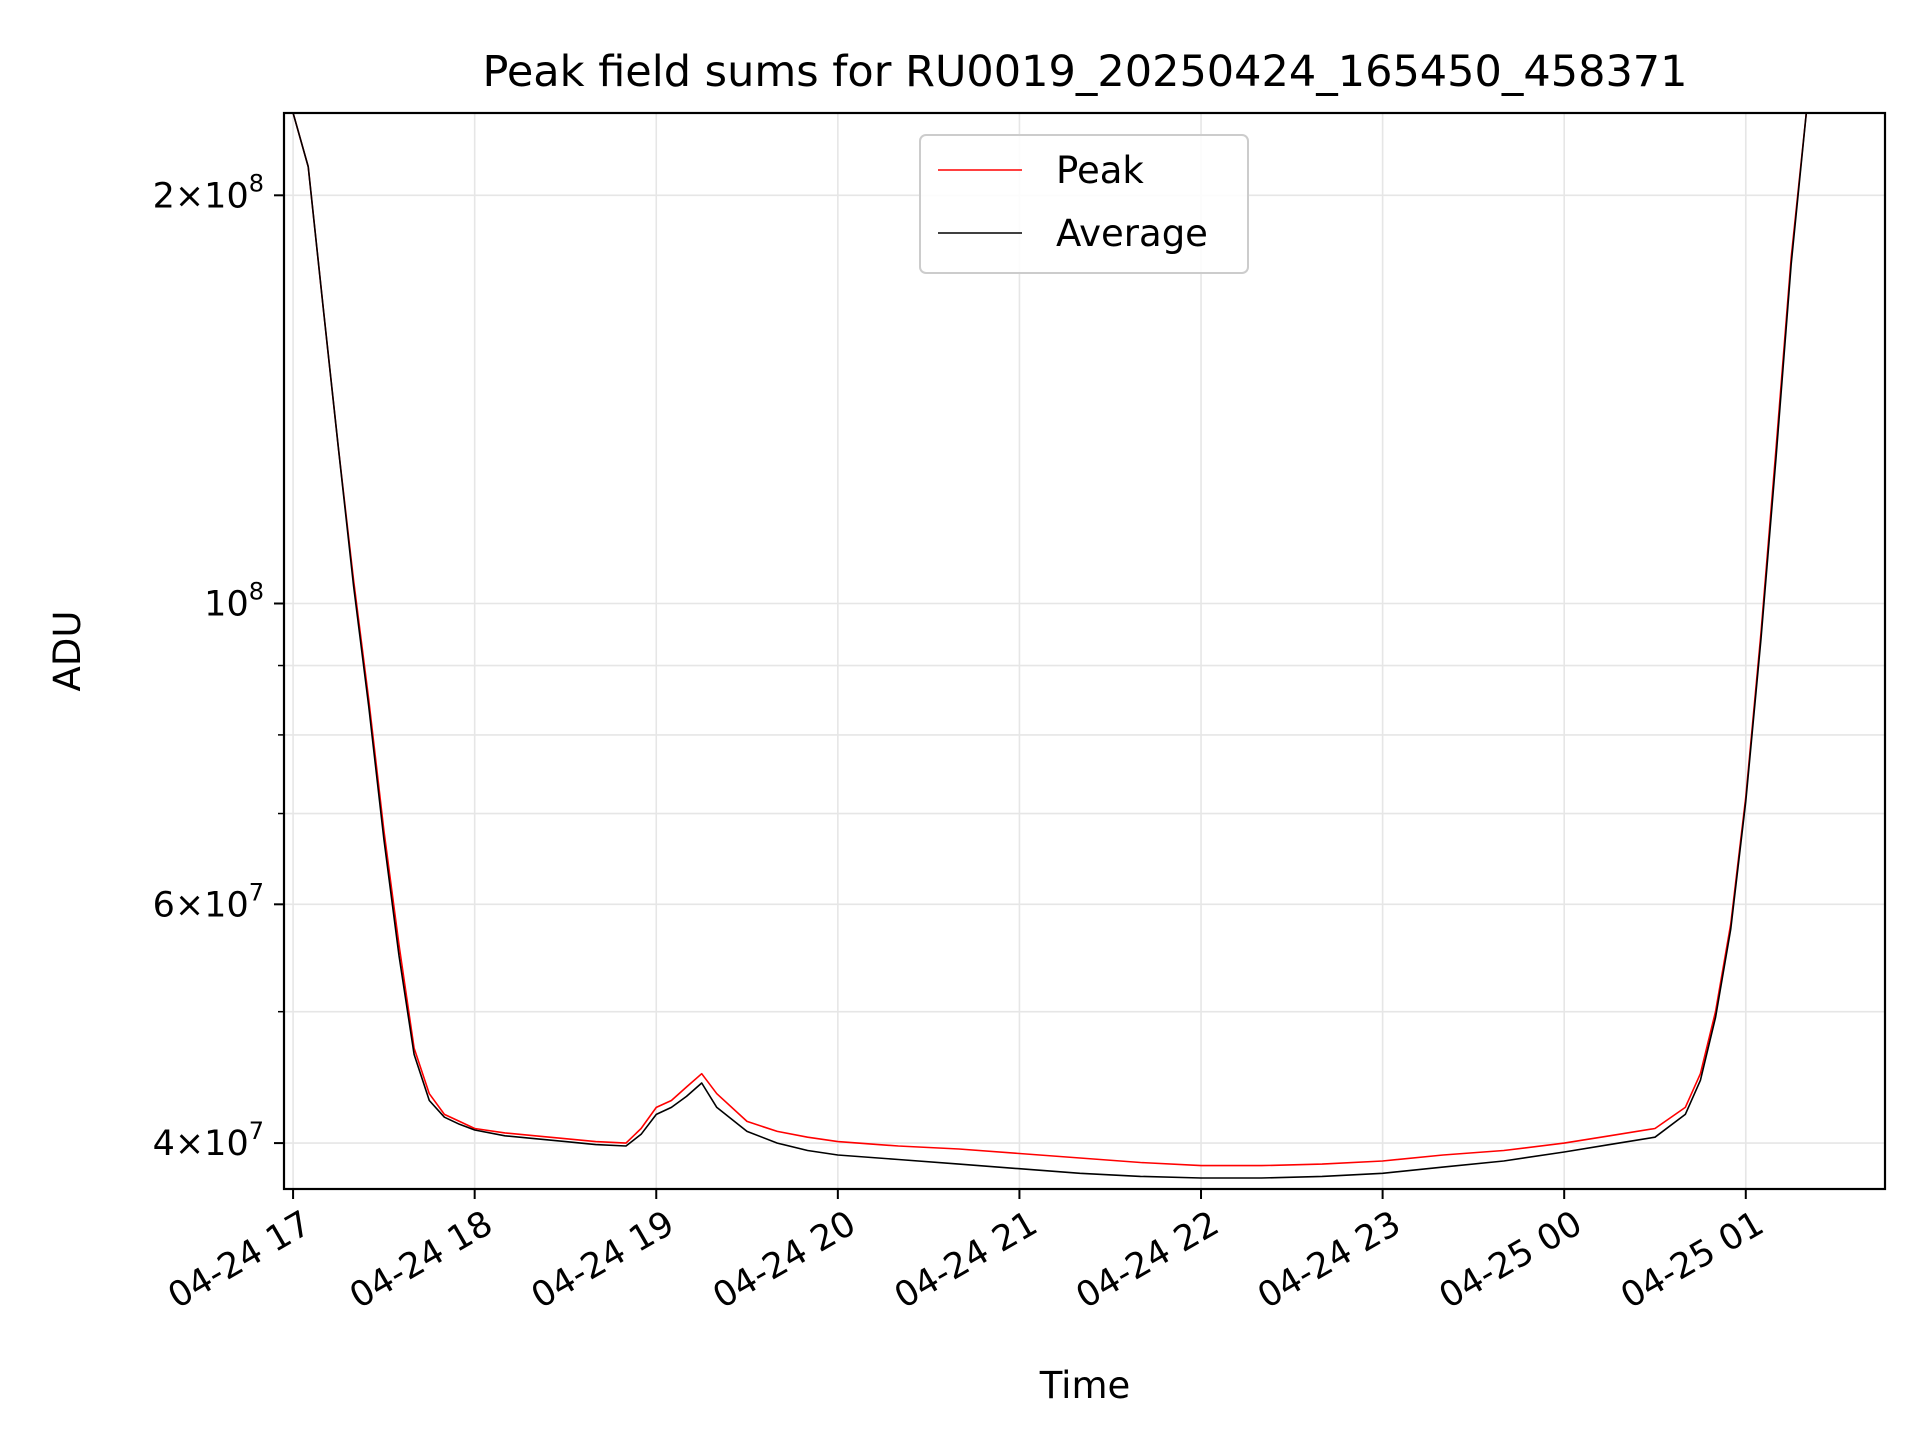 This screenshot has height=1440, width=1920. What do you see at coordinates (1085, 1385) in the screenshot?
I see `x-axis-label: Time` at bounding box center [1085, 1385].